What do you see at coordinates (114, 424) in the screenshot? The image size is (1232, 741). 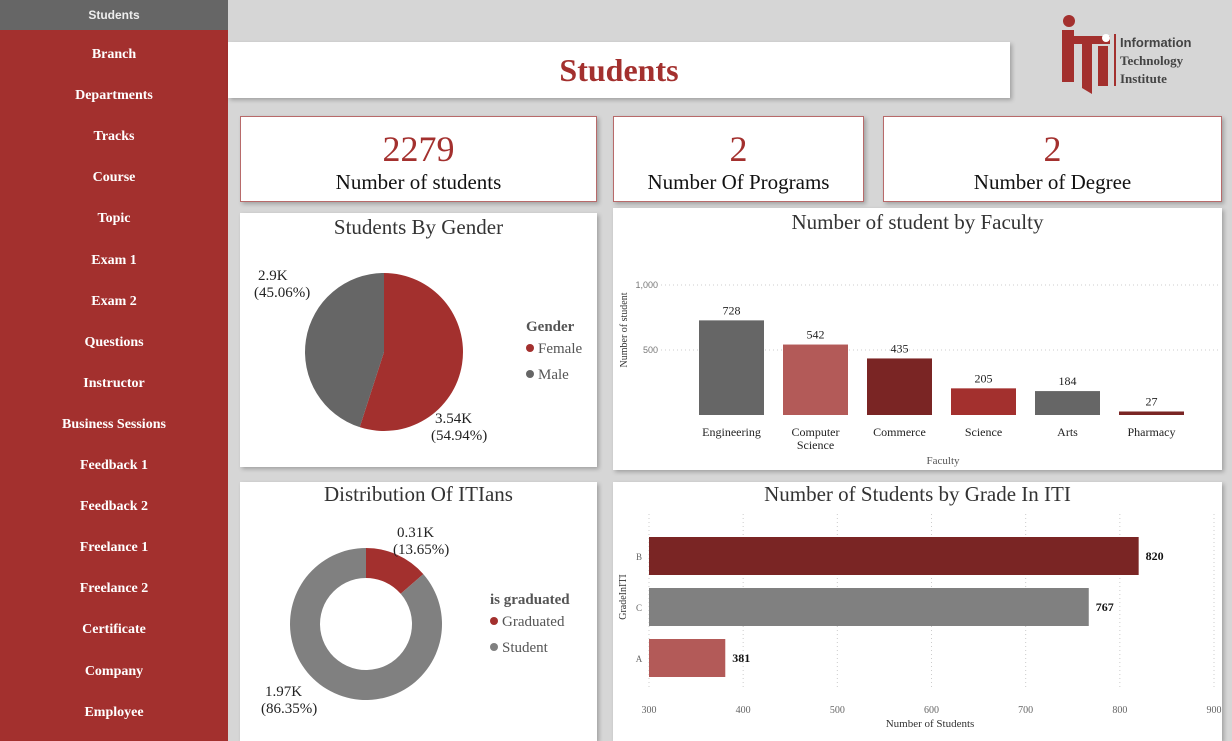 I see `sidebar-item-business-sessions: Business Sessions` at bounding box center [114, 424].